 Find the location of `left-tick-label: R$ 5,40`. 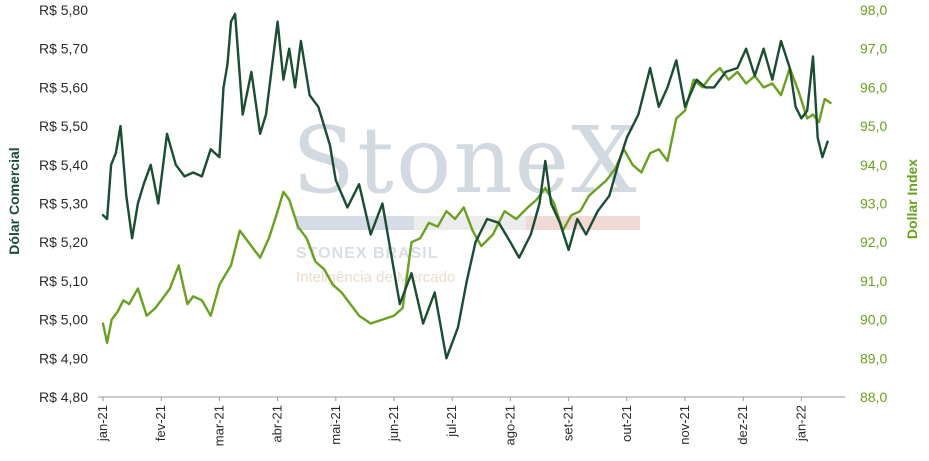

left-tick-label: R$ 5,40 is located at coordinates (63, 165).